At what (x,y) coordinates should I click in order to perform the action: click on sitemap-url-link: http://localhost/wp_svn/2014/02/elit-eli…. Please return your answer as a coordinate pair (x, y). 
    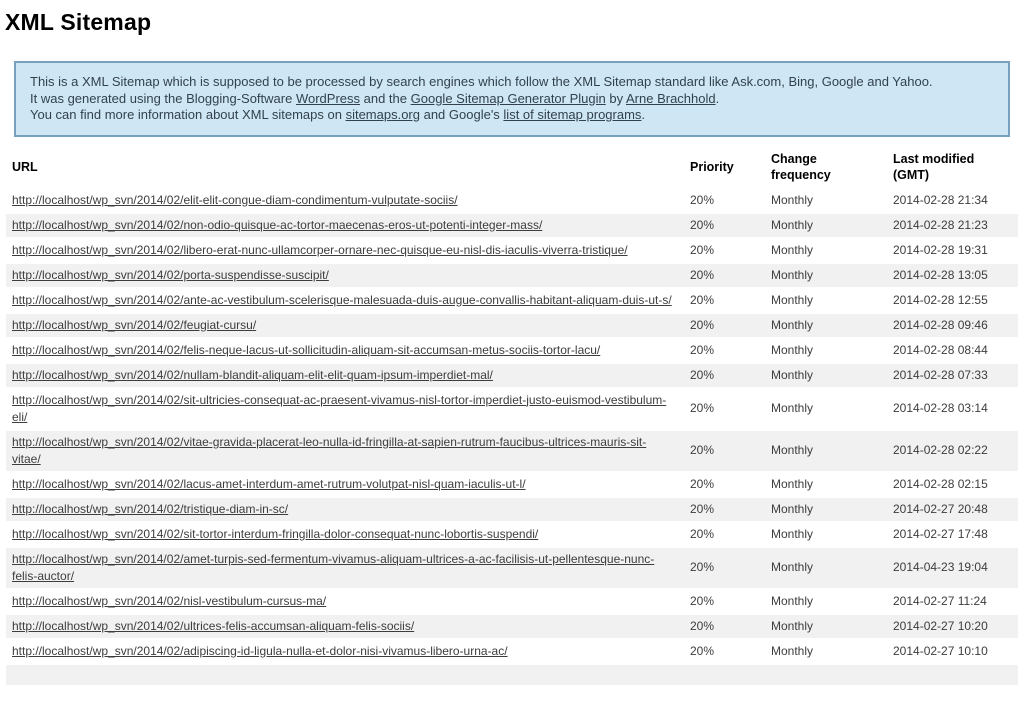
    Looking at the image, I should click on (235, 199).